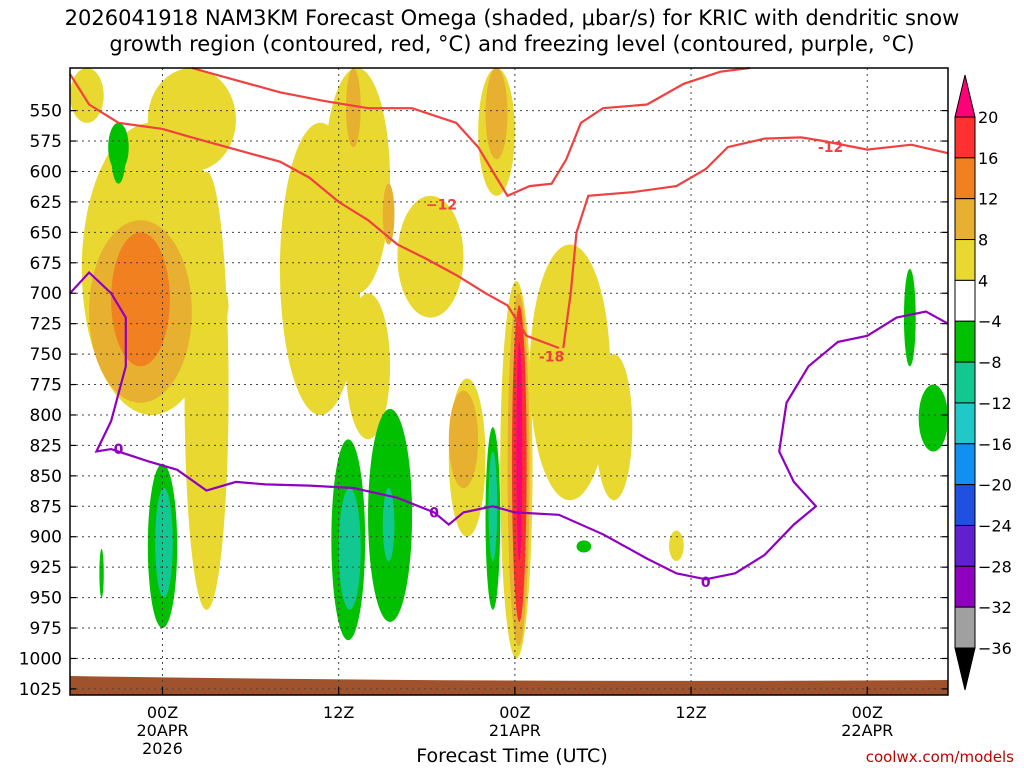  What do you see at coordinates (983, 240) in the screenshot?
I see `colorbar-label-3: 8` at bounding box center [983, 240].